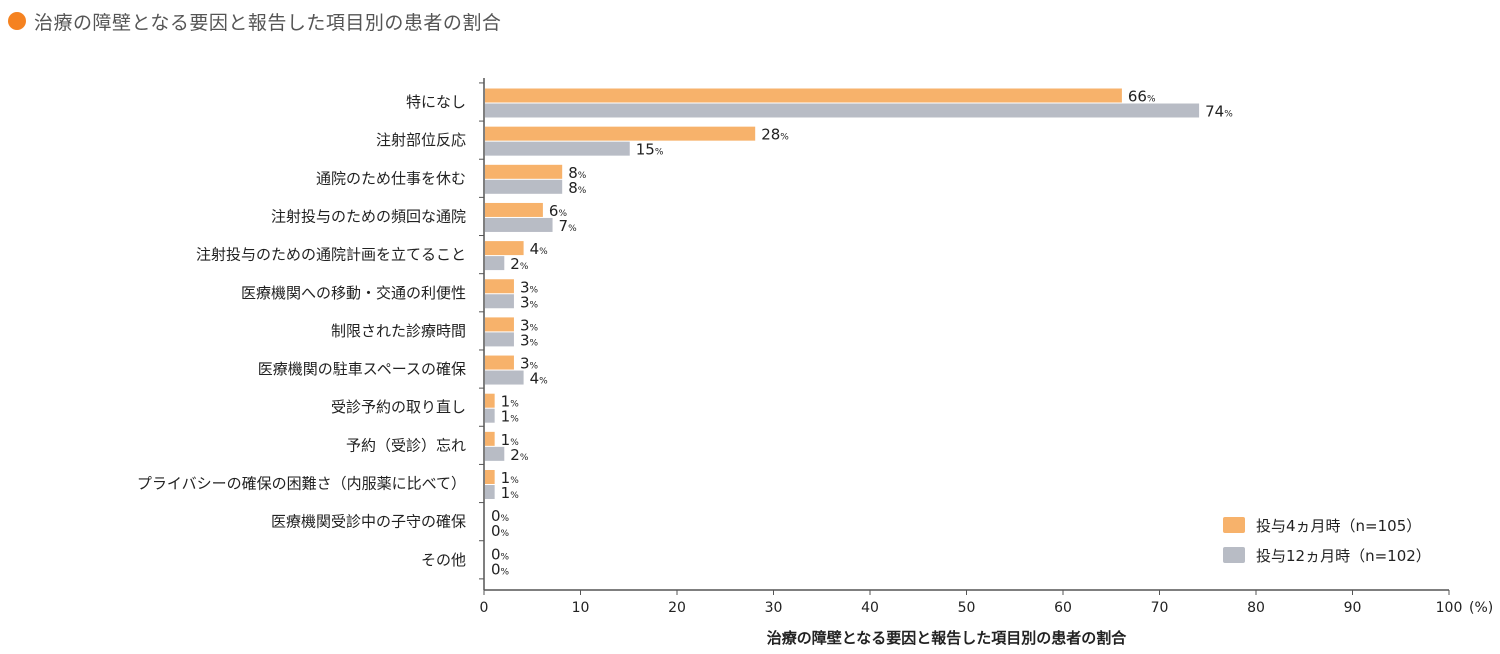 The height and width of the screenshot is (654, 1500). Describe the element at coordinates (650, 150) in the screenshot. I see `value-label: 15%` at that location.